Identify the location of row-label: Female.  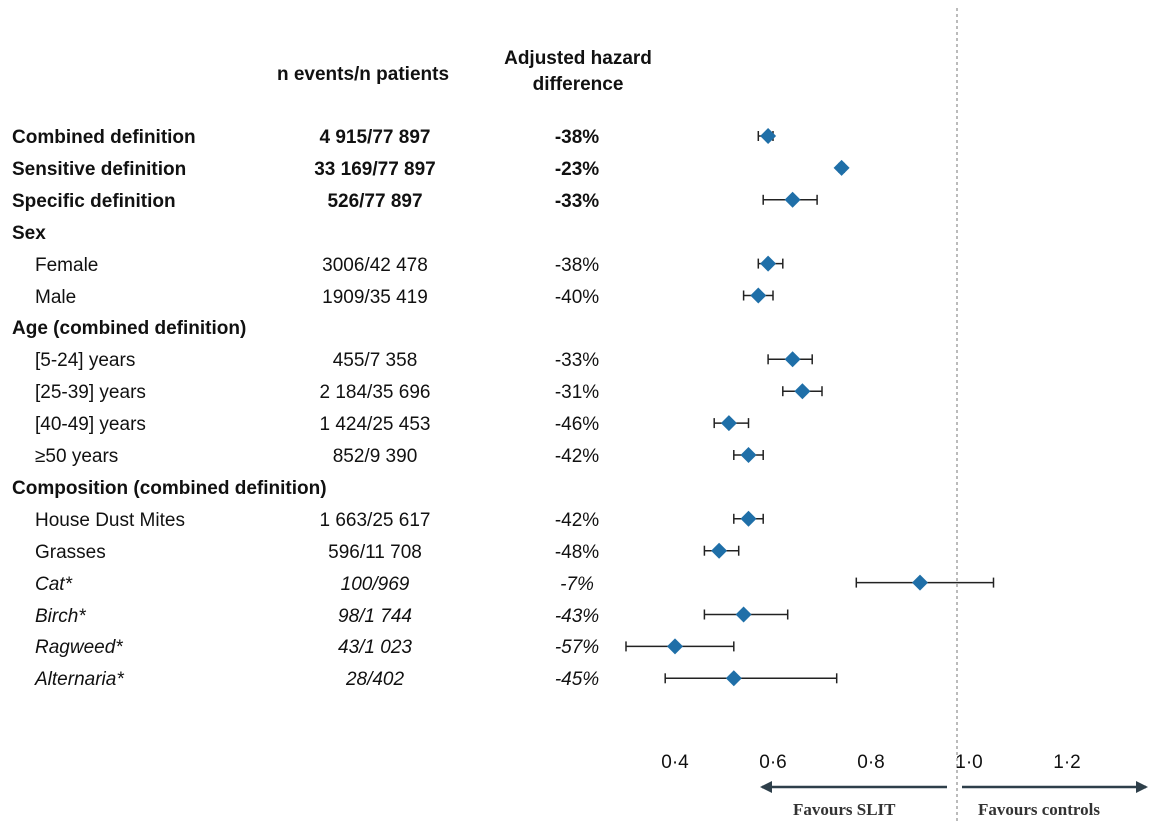
(67, 265).